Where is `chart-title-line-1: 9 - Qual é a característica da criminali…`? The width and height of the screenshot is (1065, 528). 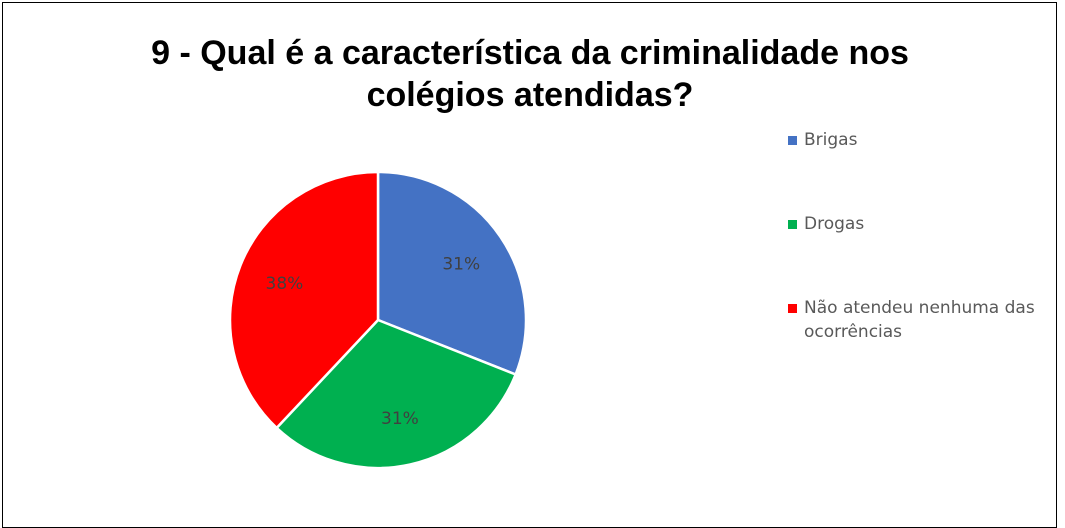 chart-title-line-1: 9 - Qual é a característica da criminali… is located at coordinates (530, 53).